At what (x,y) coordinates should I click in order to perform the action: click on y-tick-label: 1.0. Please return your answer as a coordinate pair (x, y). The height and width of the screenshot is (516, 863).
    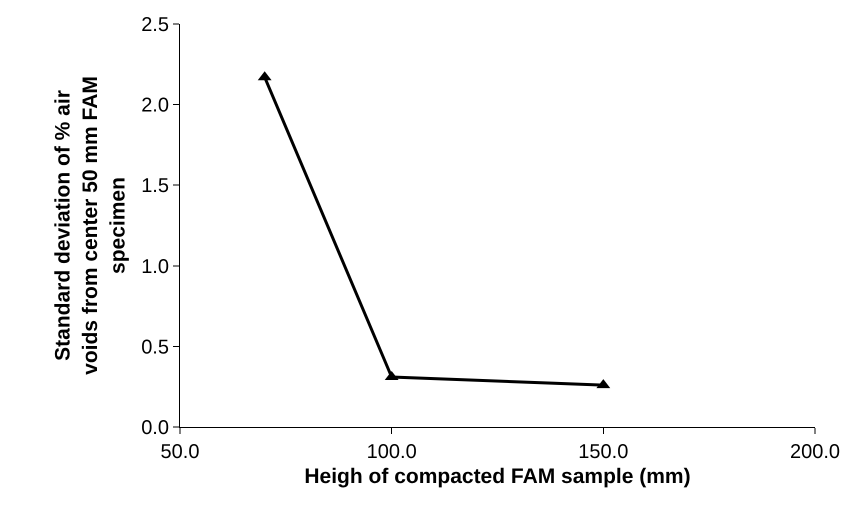
    Looking at the image, I should click on (155, 267).